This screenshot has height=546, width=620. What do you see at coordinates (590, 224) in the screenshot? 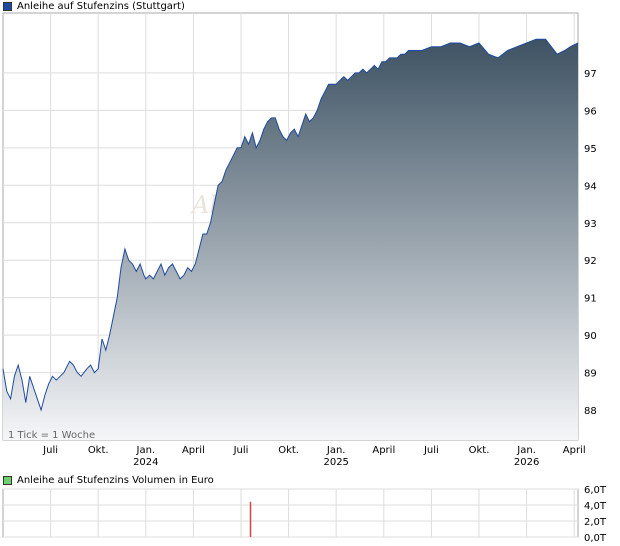
I see `y-tick-label: 93` at bounding box center [590, 224].